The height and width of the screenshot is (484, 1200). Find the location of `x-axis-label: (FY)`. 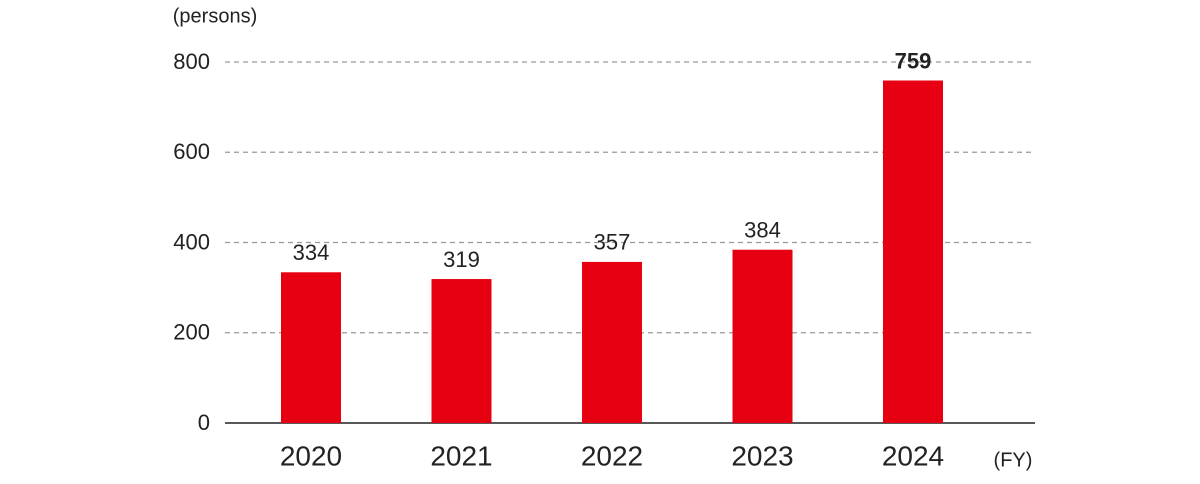

x-axis-label: (FY) is located at coordinates (1013, 460).